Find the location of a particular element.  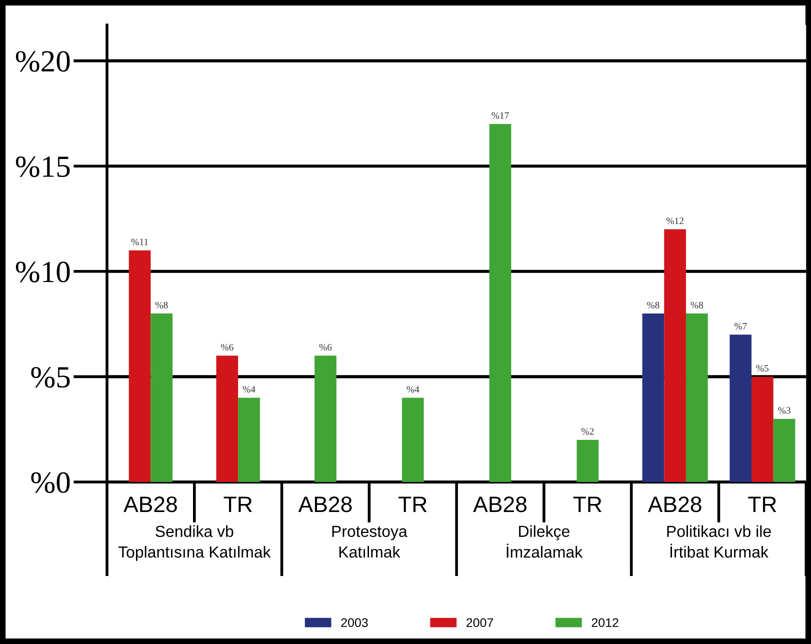

data-label: %2 is located at coordinates (588, 431).